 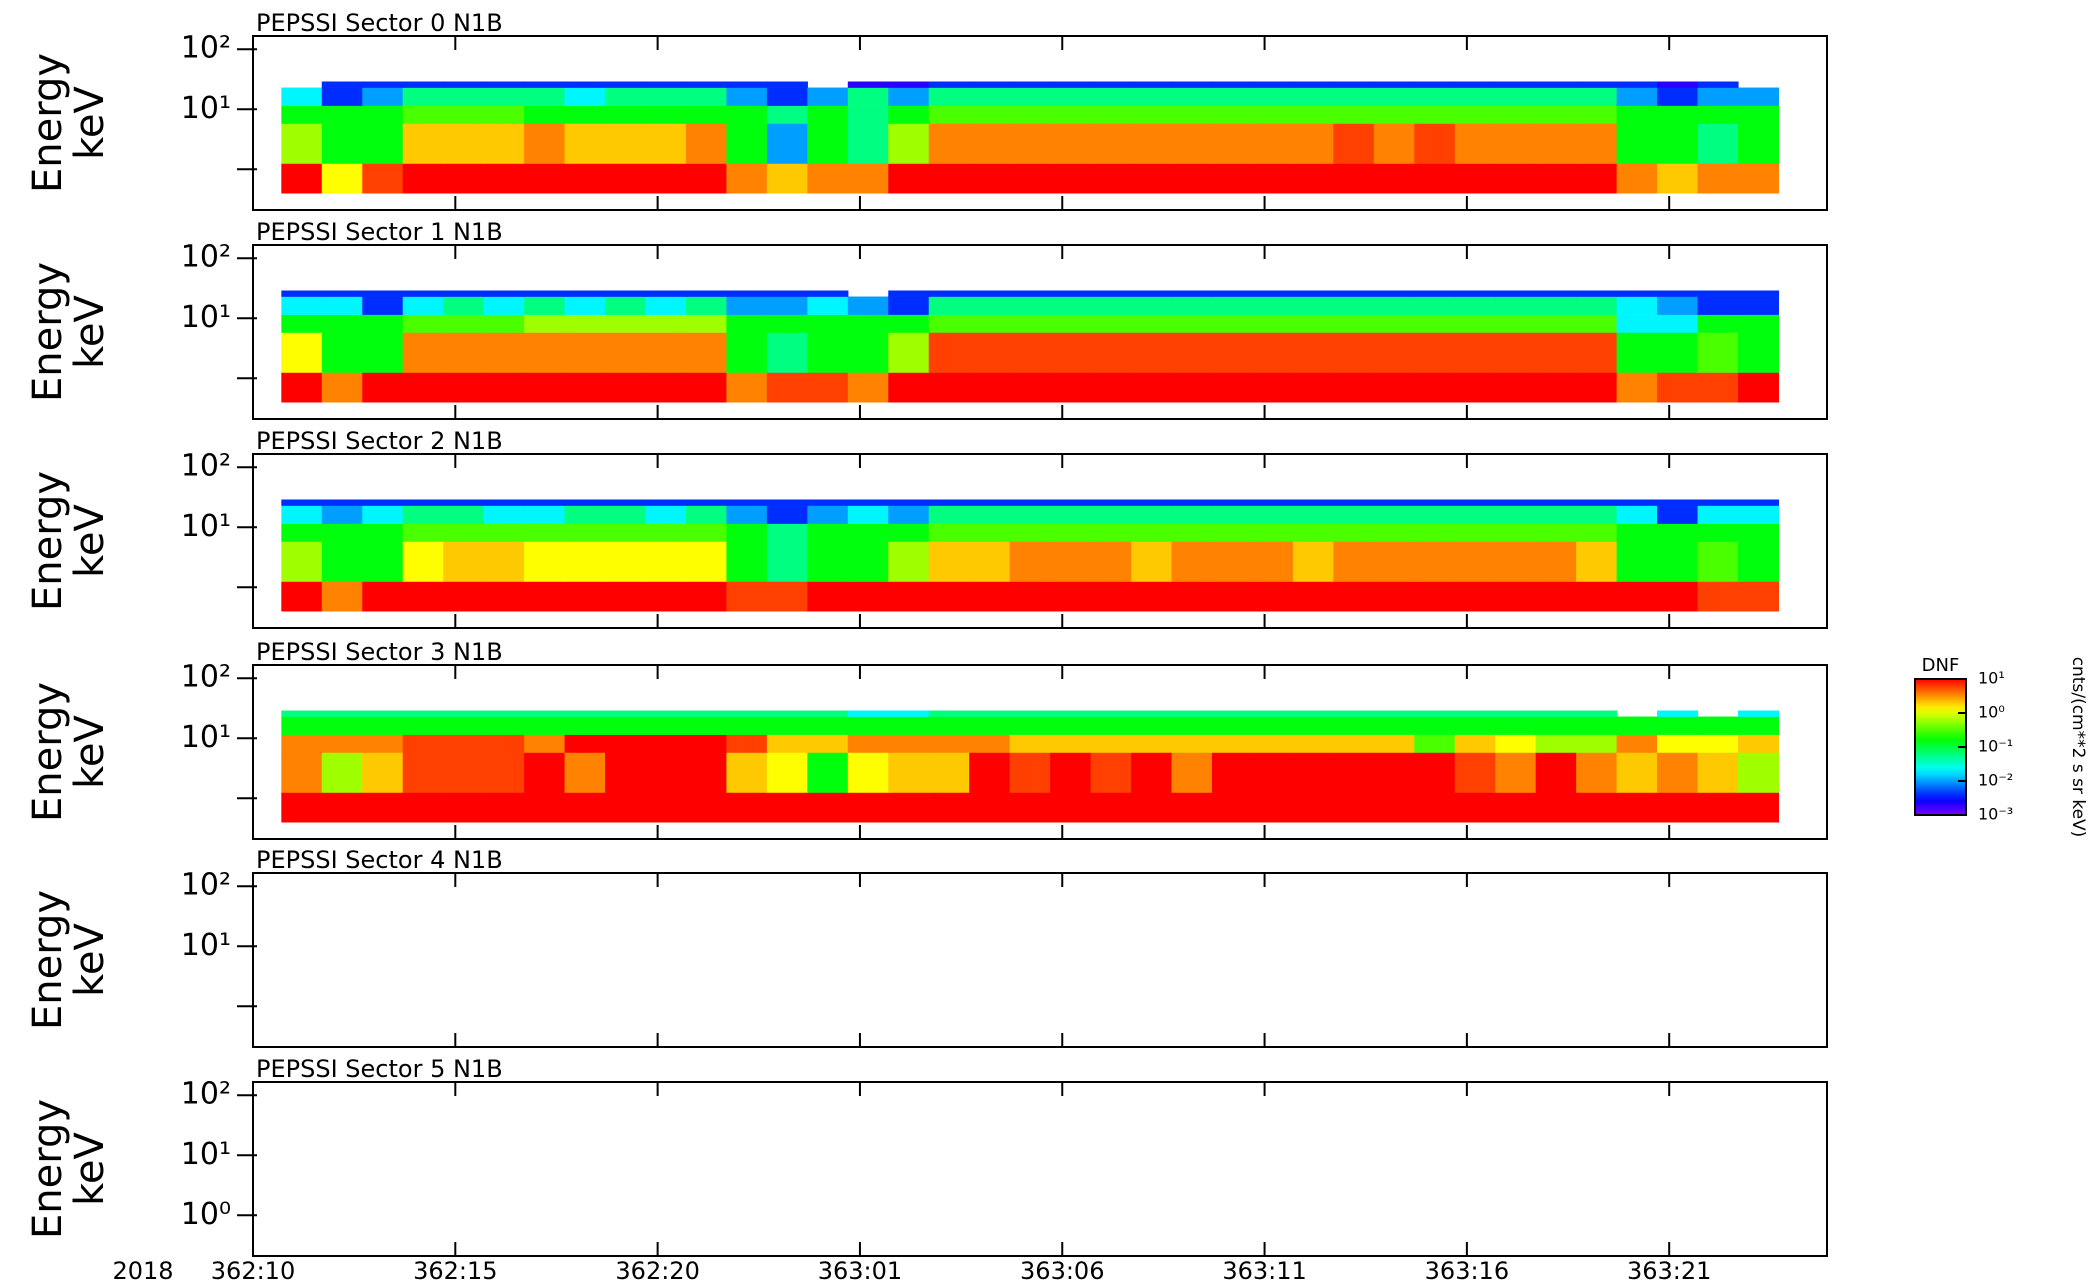 I want to click on y-axis-label: Energy, so click(x=48, y=332).